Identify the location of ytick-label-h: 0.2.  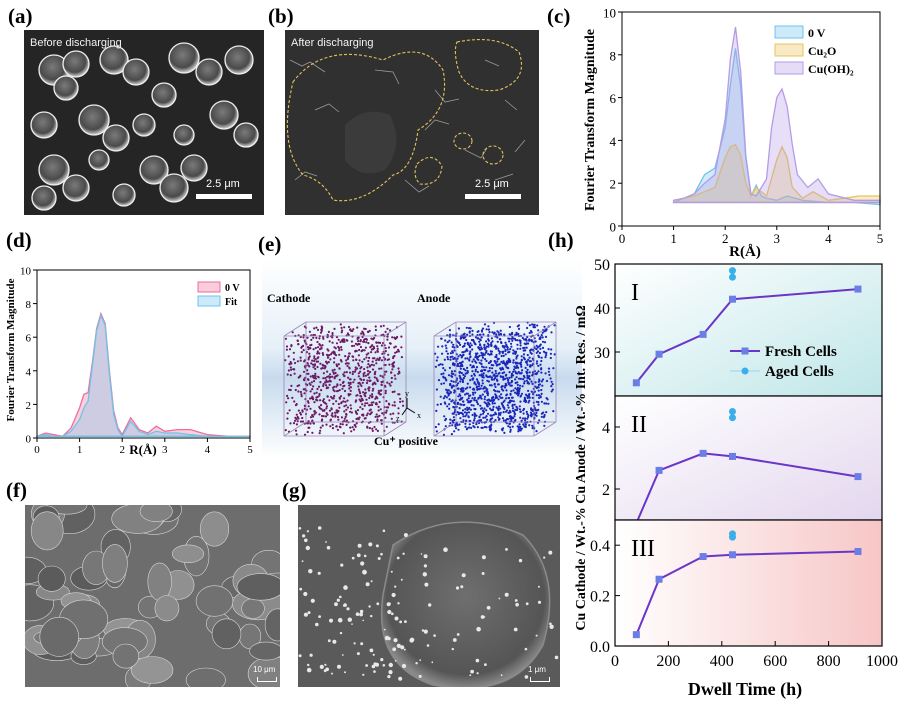
(600, 597).